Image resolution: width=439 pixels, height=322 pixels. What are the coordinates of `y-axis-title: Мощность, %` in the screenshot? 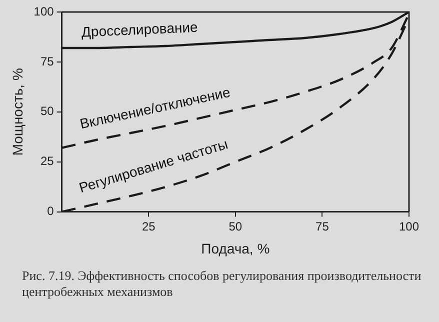 It's located at (17, 112).